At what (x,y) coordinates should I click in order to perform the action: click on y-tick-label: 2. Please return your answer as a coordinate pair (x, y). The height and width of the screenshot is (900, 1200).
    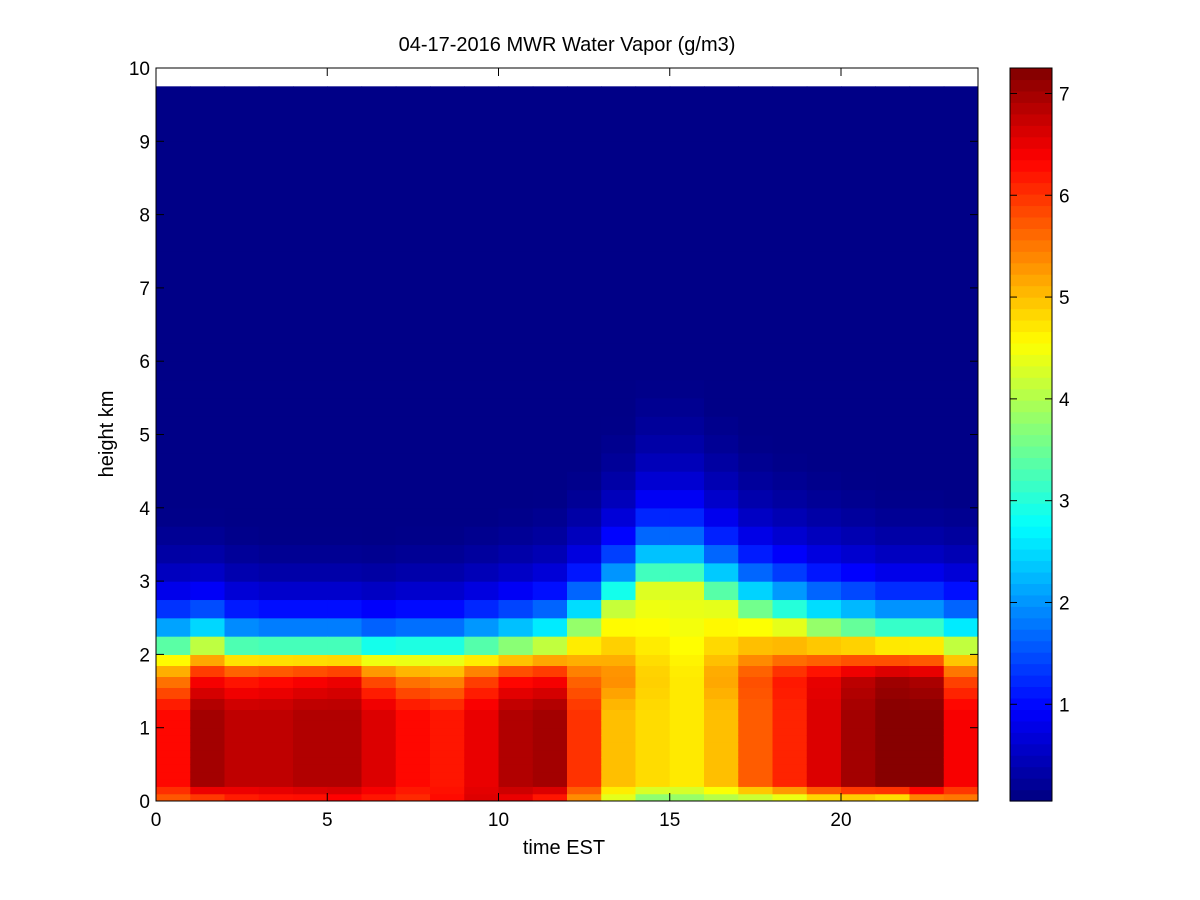
    Looking at the image, I should click on (144, 655).